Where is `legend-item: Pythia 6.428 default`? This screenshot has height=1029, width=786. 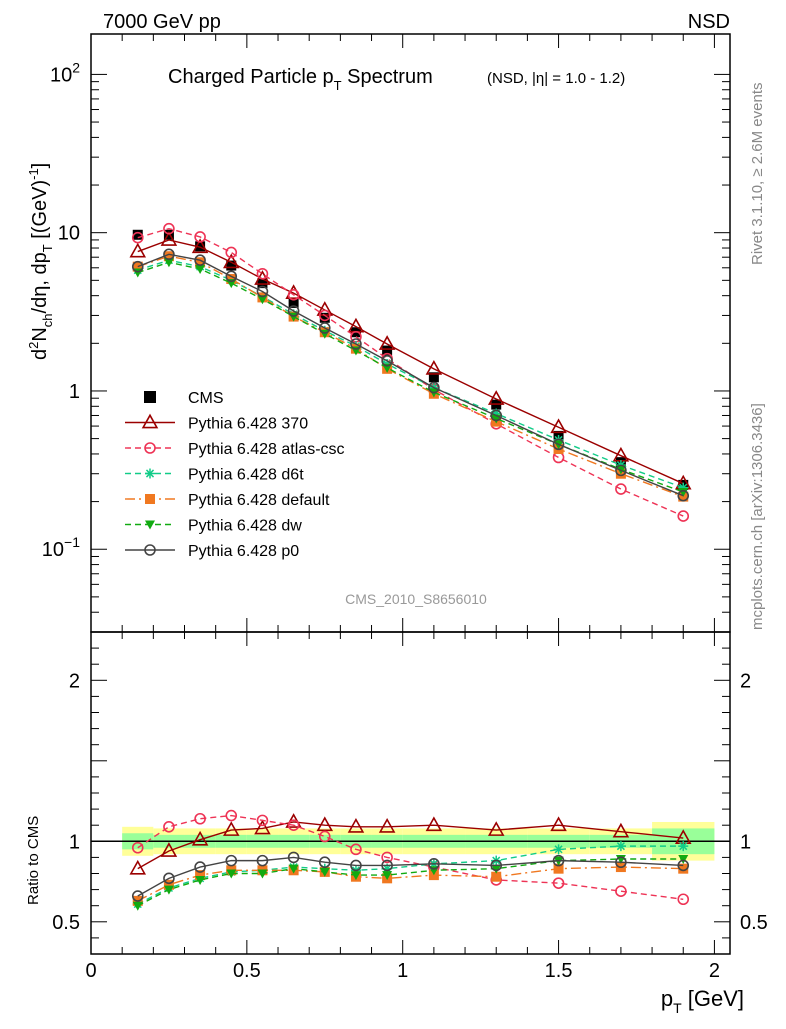
legend-item: Pythia 6.428 default is located at coordinates (227, 500).